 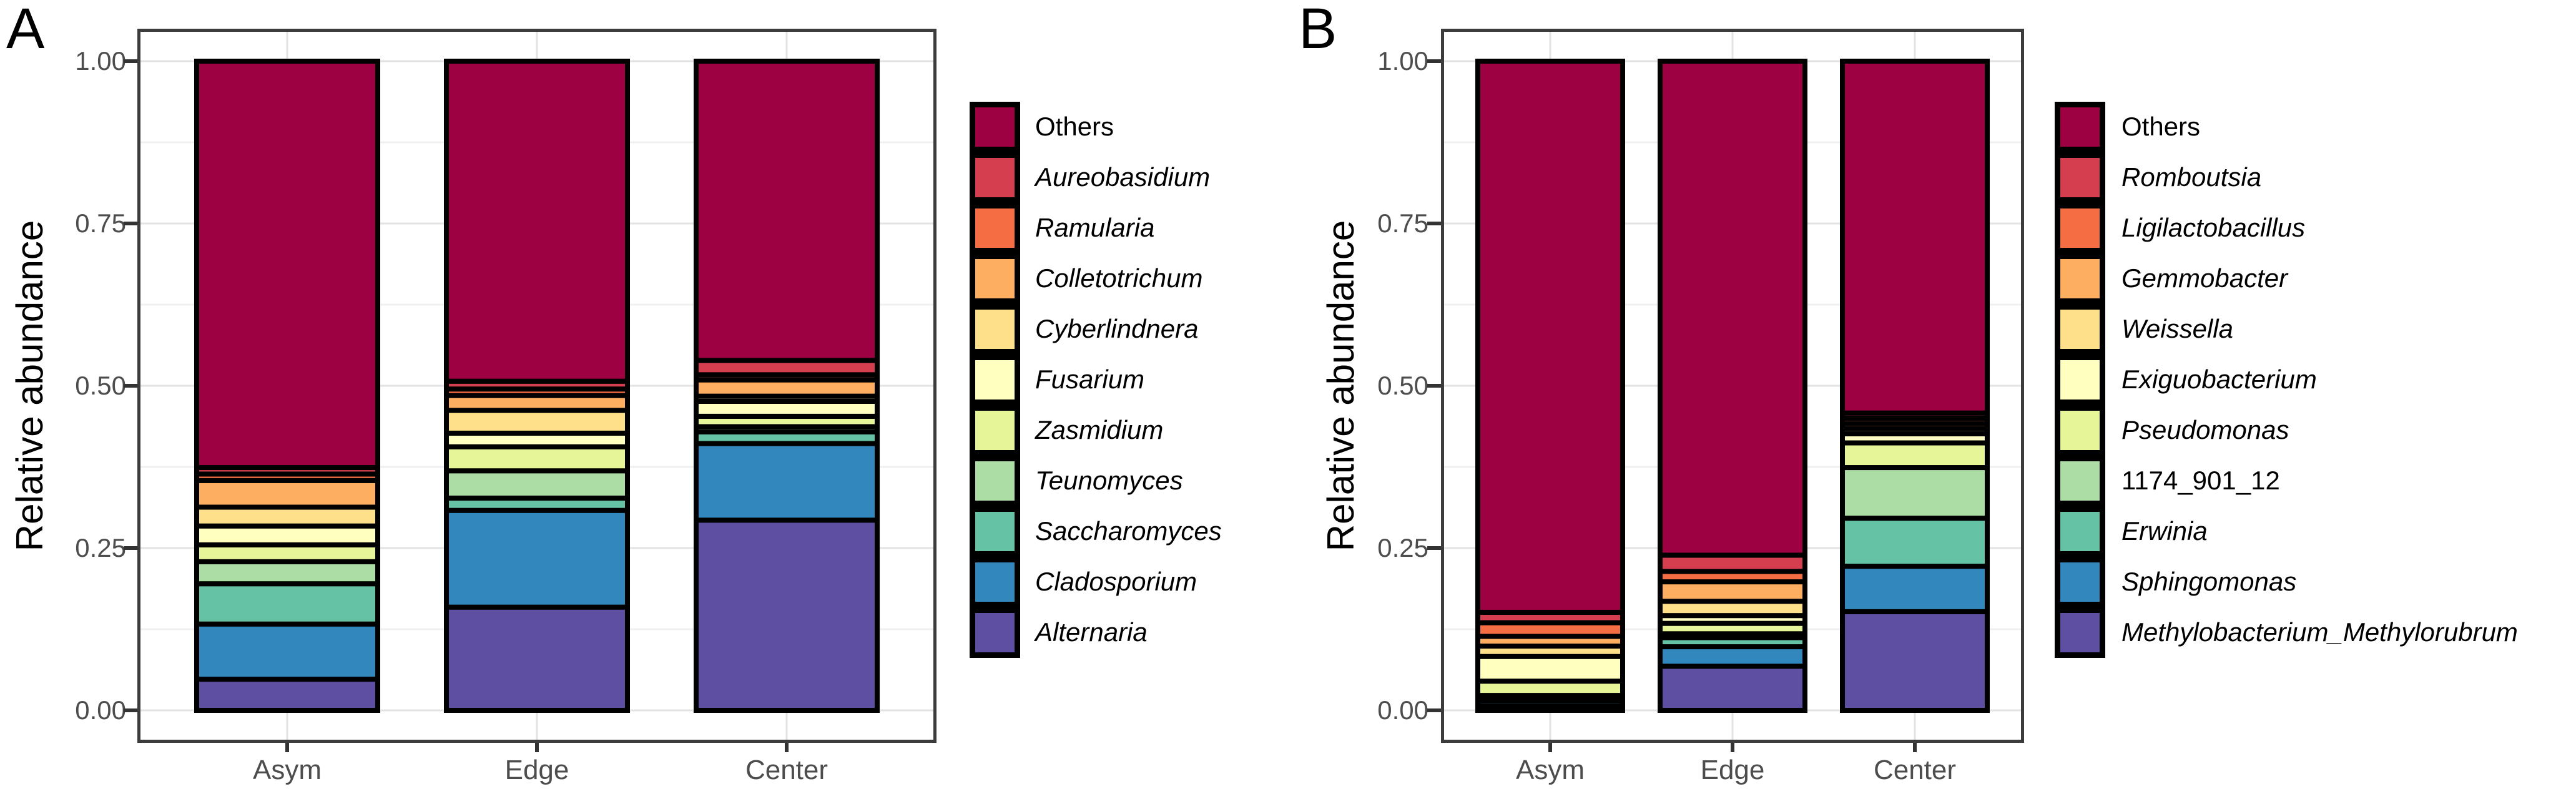 What do you see at coordinates (995, 431) in the screenshot?
I see `legend-a-swatch-zasmidium` at bounding box center [995, 431].